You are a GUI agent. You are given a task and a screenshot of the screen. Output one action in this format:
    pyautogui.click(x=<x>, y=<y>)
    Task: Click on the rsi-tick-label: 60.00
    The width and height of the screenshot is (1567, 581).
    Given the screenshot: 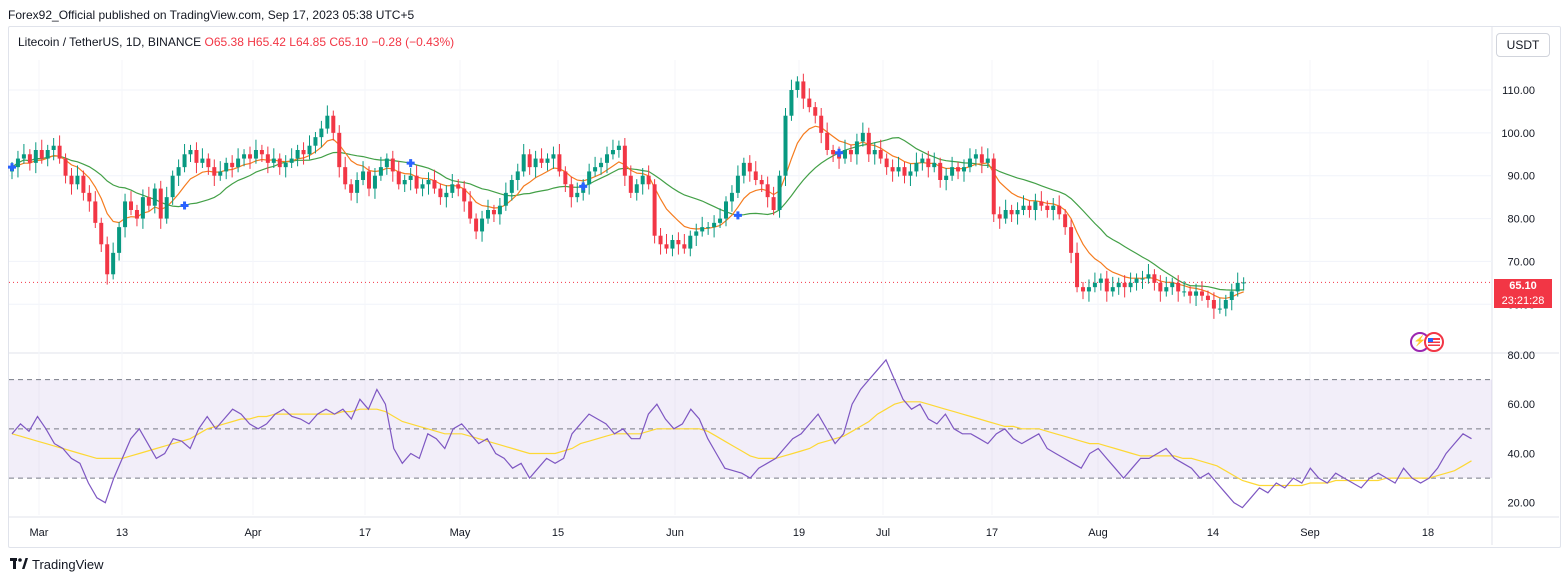 What is the action you would take?
    pyautogui.click(x=1521, y=405)
    